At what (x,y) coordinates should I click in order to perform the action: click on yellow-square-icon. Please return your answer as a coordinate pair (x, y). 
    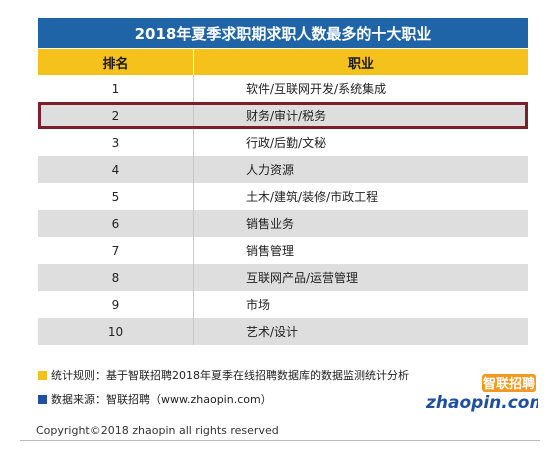
    Looking at the image, I should click on (42, 375).